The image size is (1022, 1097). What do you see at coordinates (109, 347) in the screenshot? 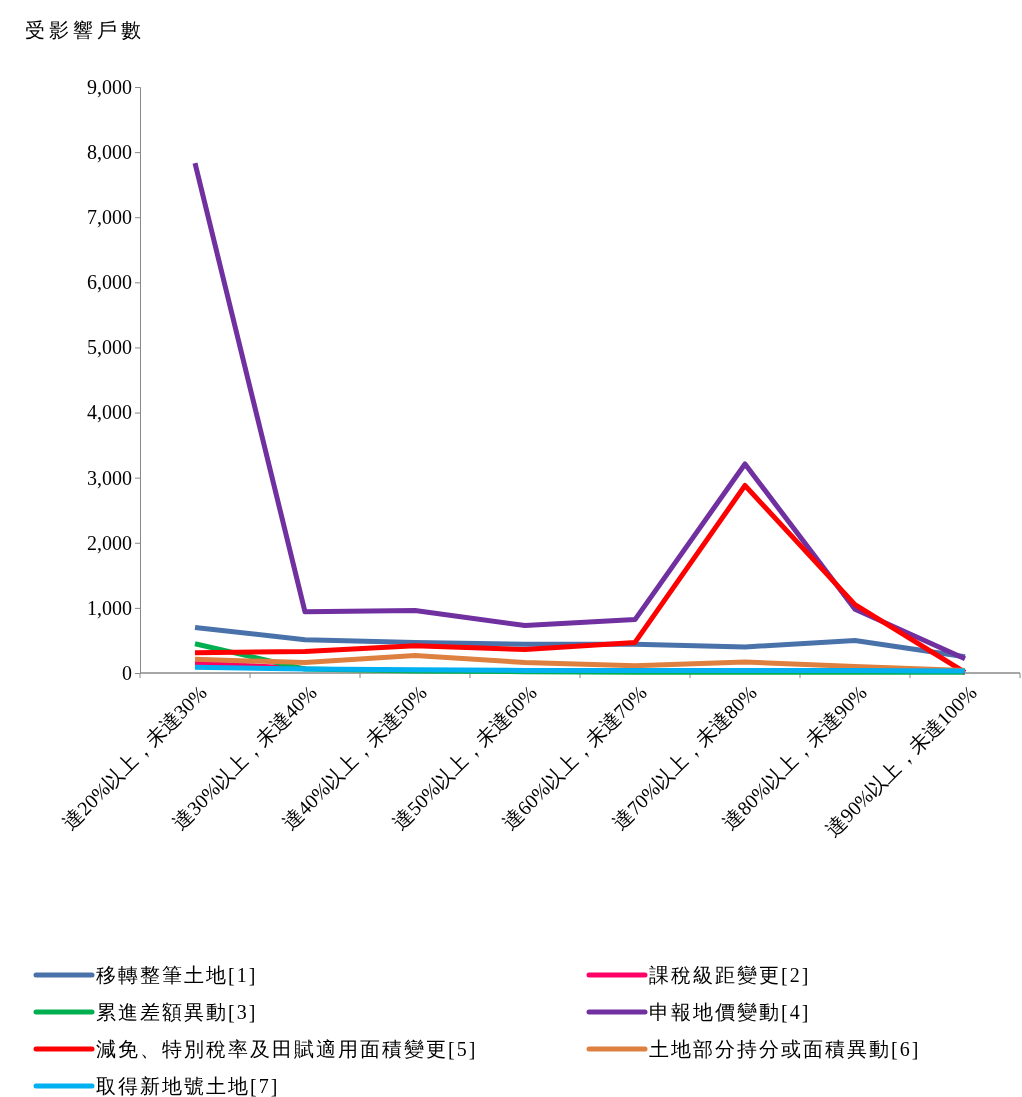
I see `y-tick-label: 5,000` at bounding box center [109, 347].